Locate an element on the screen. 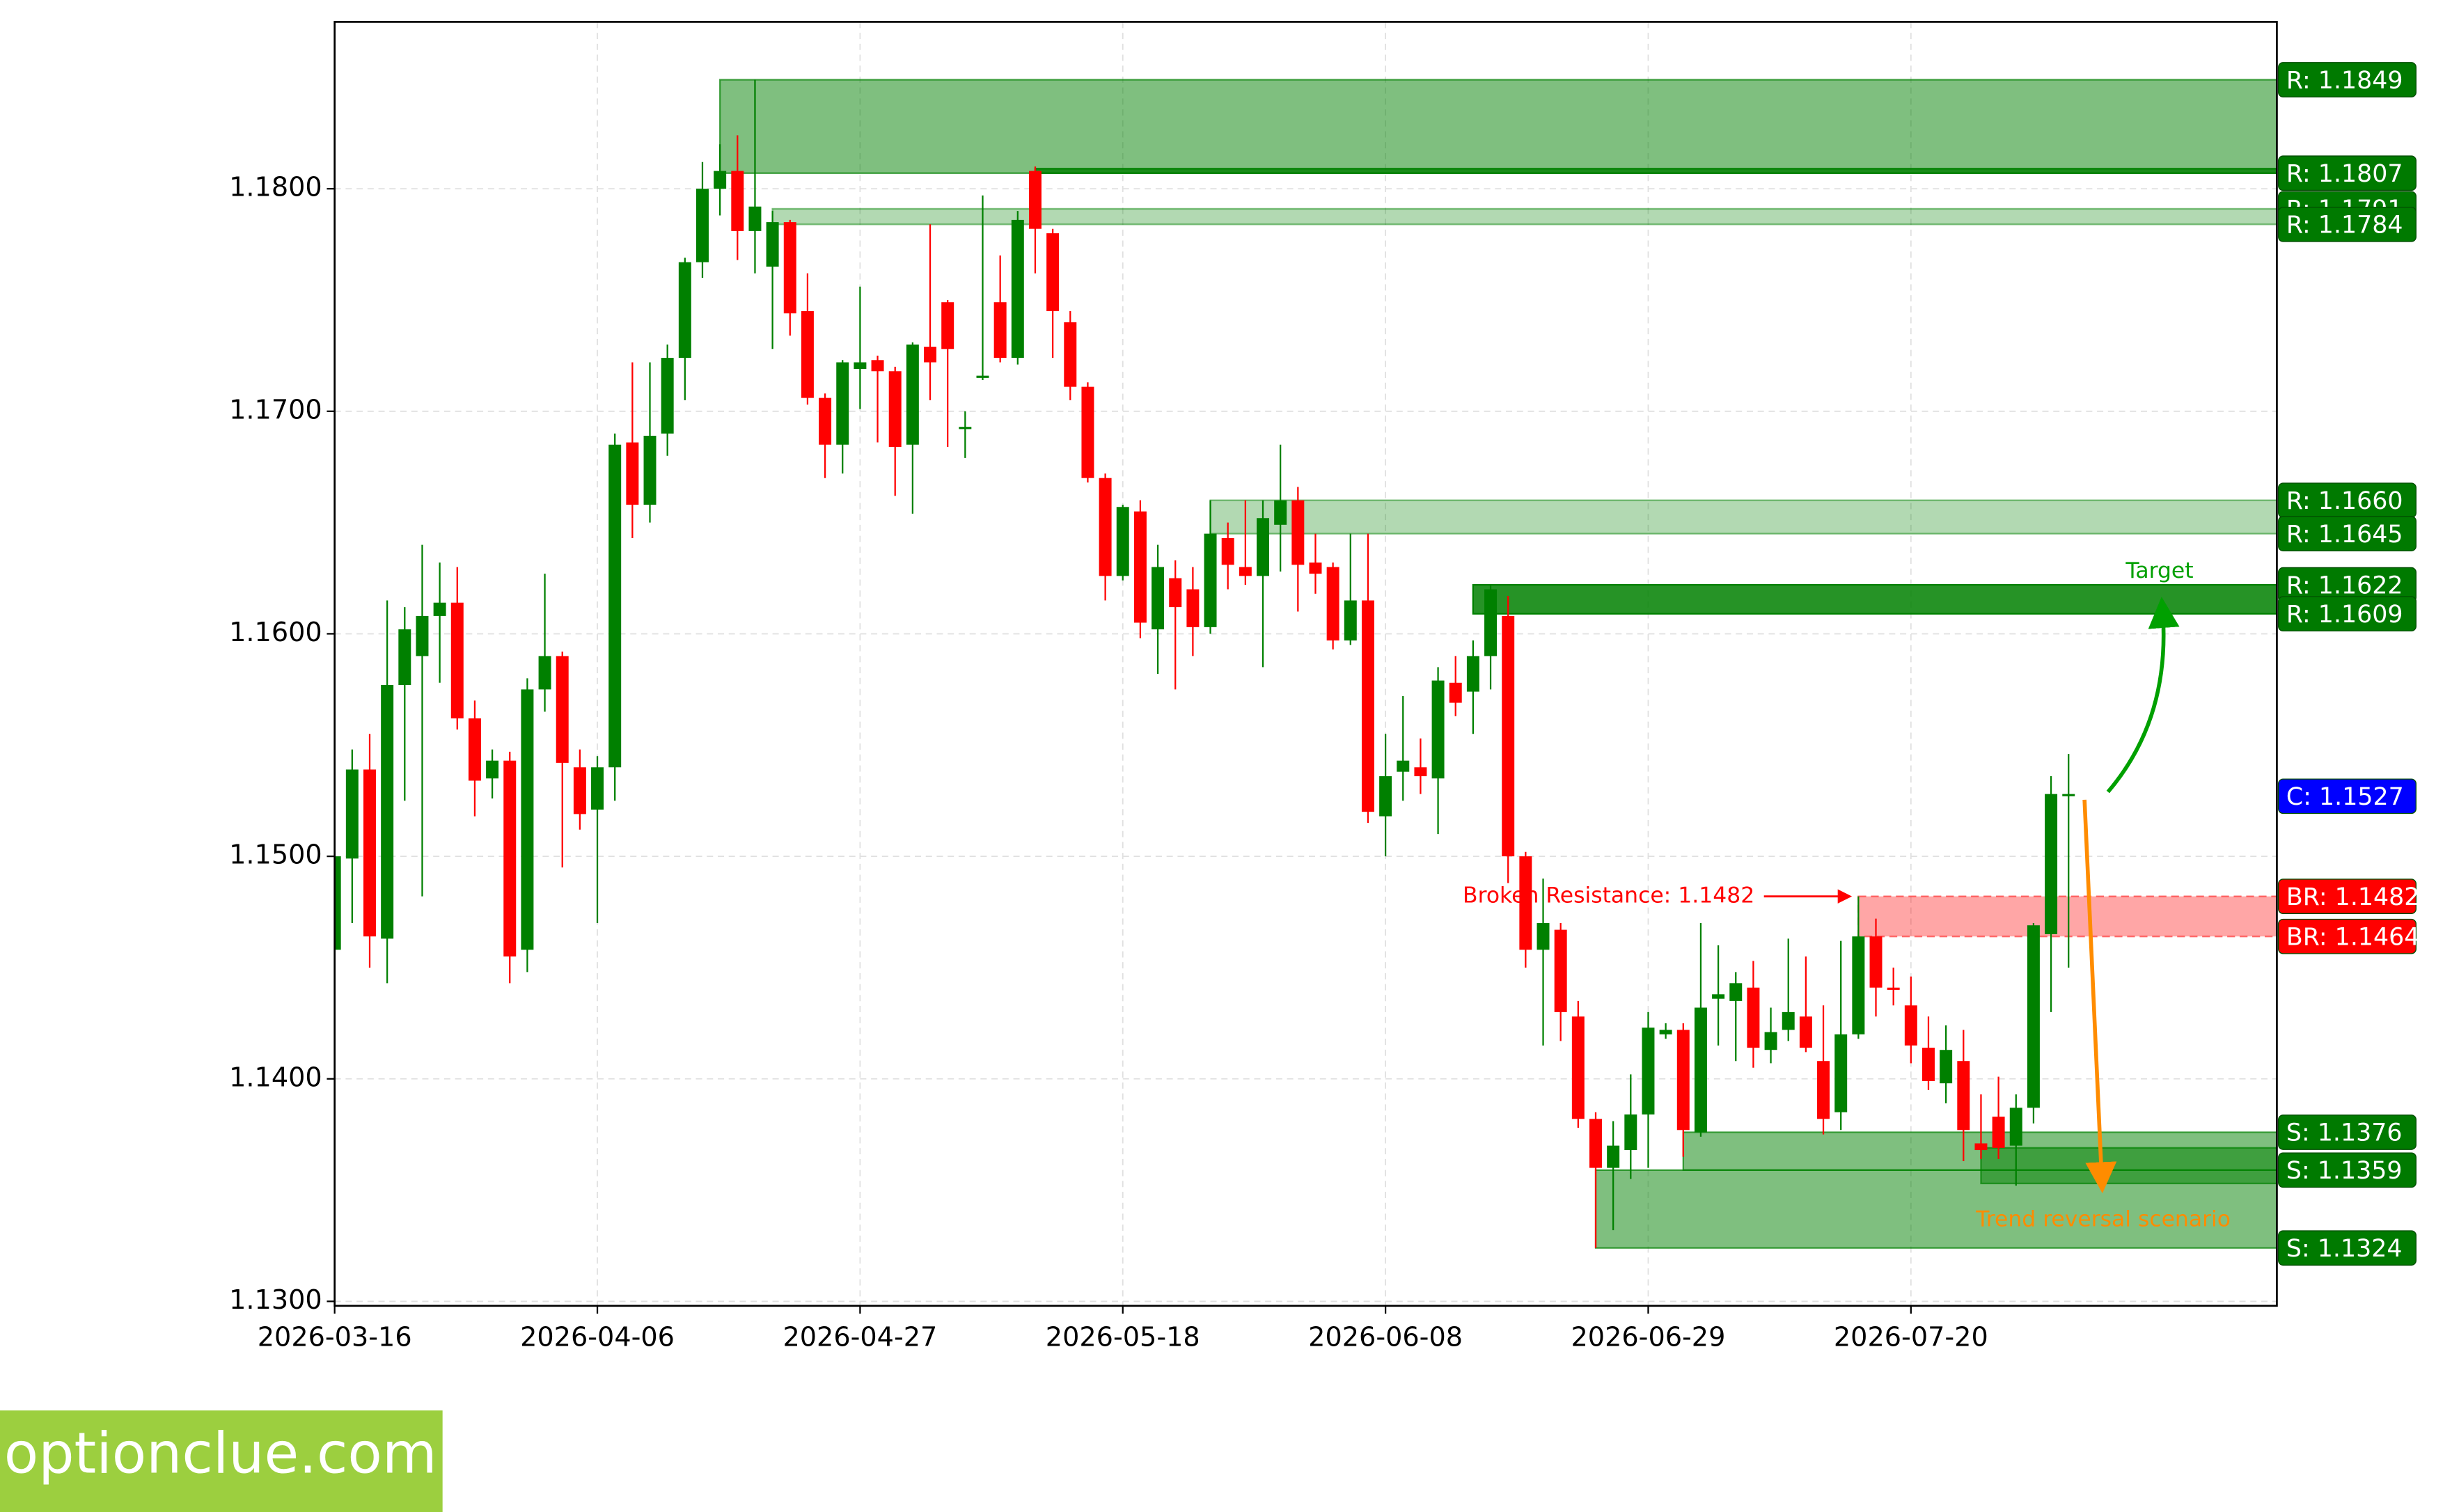  level-label: R: 1.1645 is located at coordinates (2344, 535).